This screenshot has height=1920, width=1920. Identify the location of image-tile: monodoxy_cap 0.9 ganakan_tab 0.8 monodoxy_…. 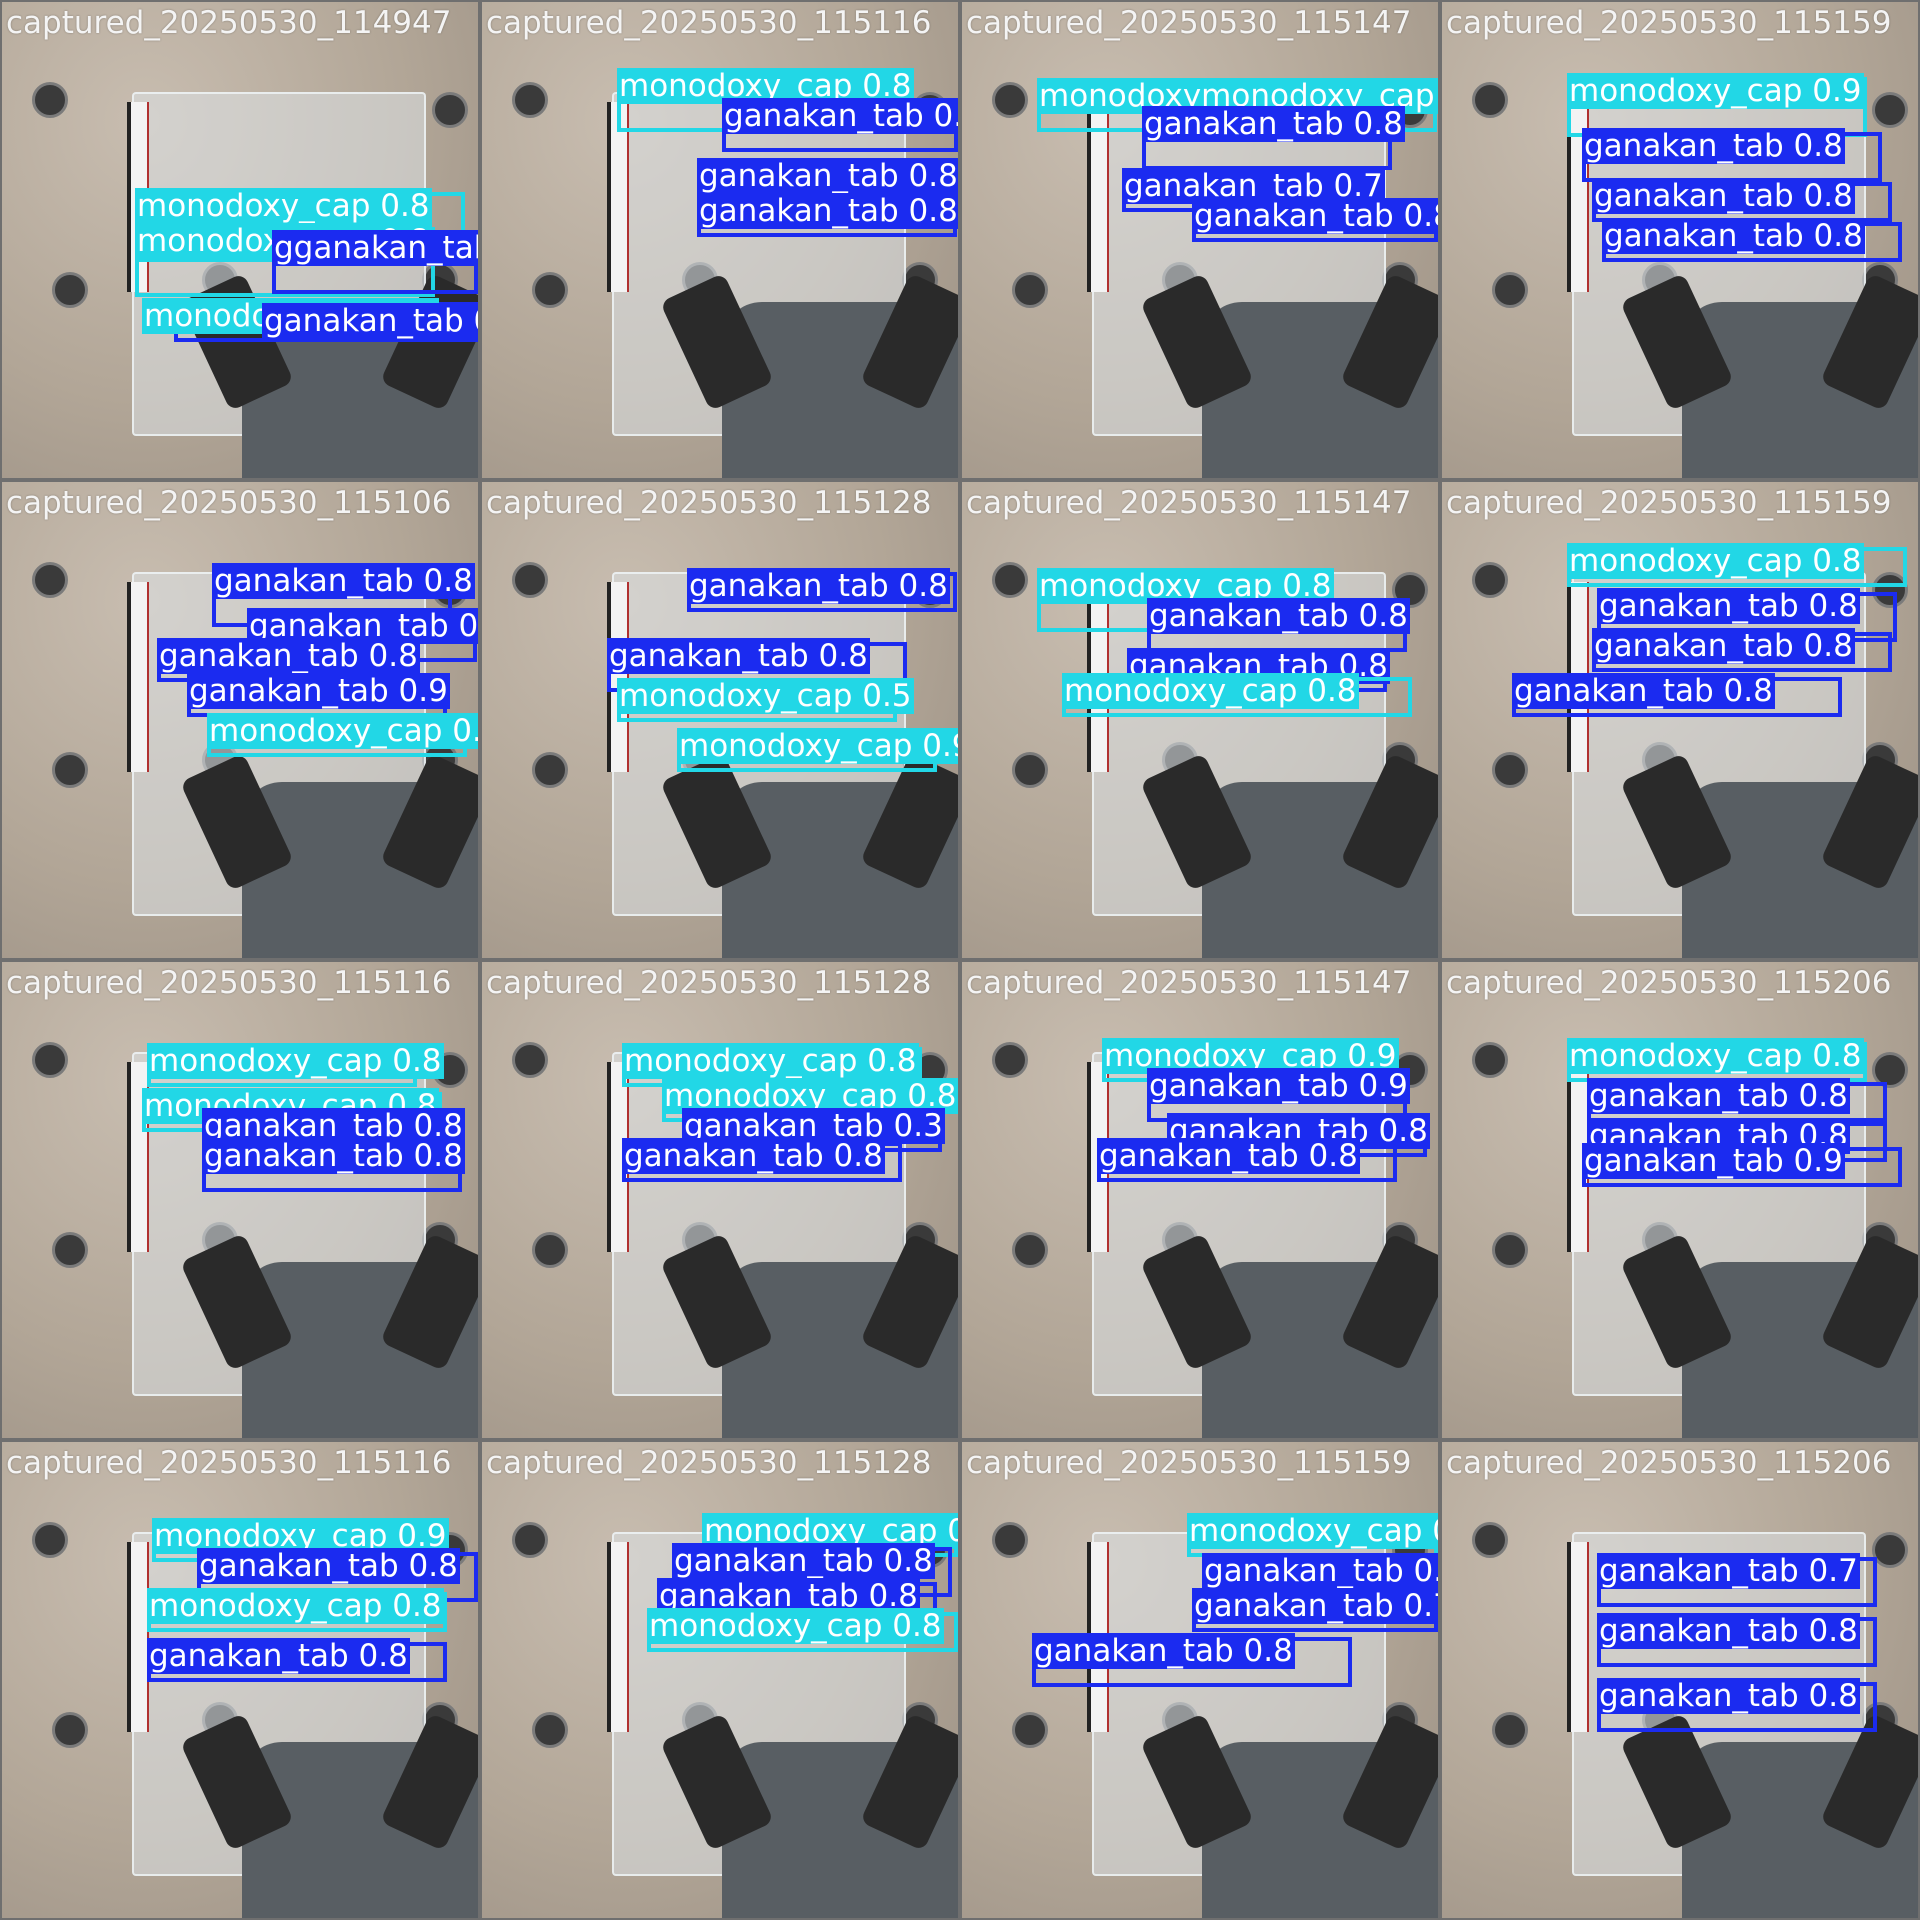
(240, 1680).